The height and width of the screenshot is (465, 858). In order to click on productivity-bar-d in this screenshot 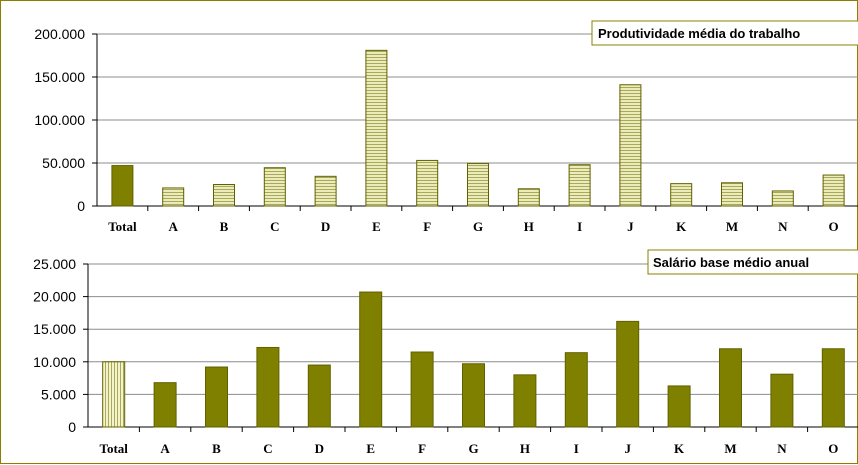, I will do `click(325, 191)`.